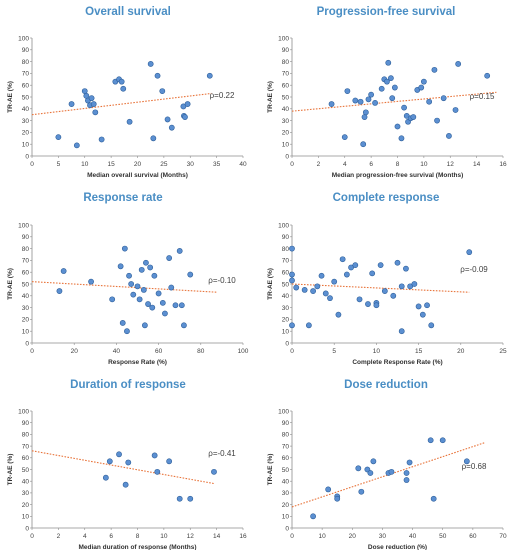 The width and height of the screenshot is (512, 550). I want to click on x-tick-label: 50, so click(443, 536).